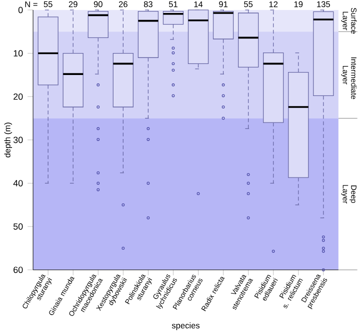 This screenshot has width=358, height=334. Describe the element at coordinates (18, 226) in the screenshot. I see `y-tick-label: 50` at that location.